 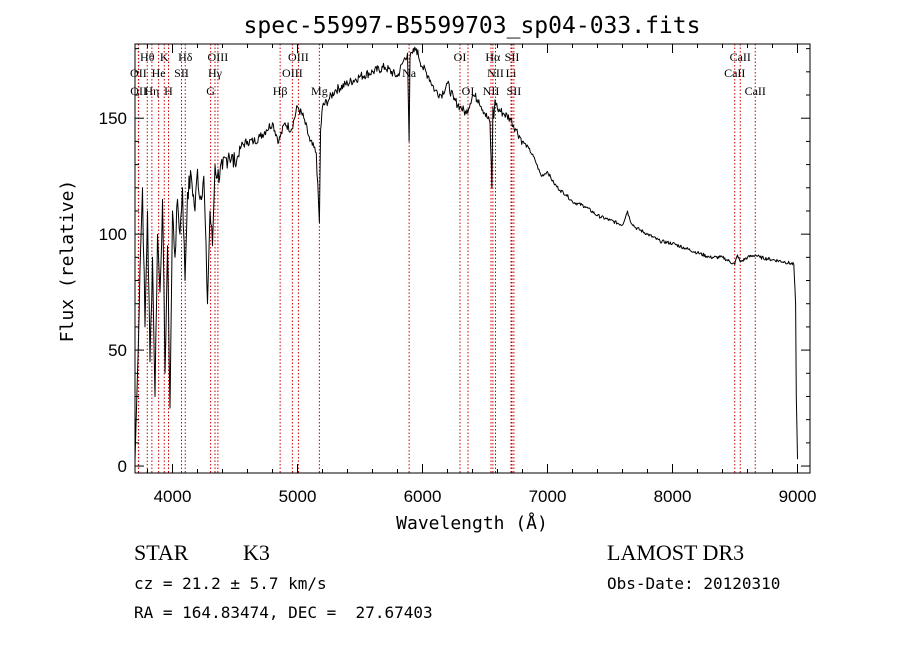 I want to click on y-tick-label: 50, so click(x=117, y=350).